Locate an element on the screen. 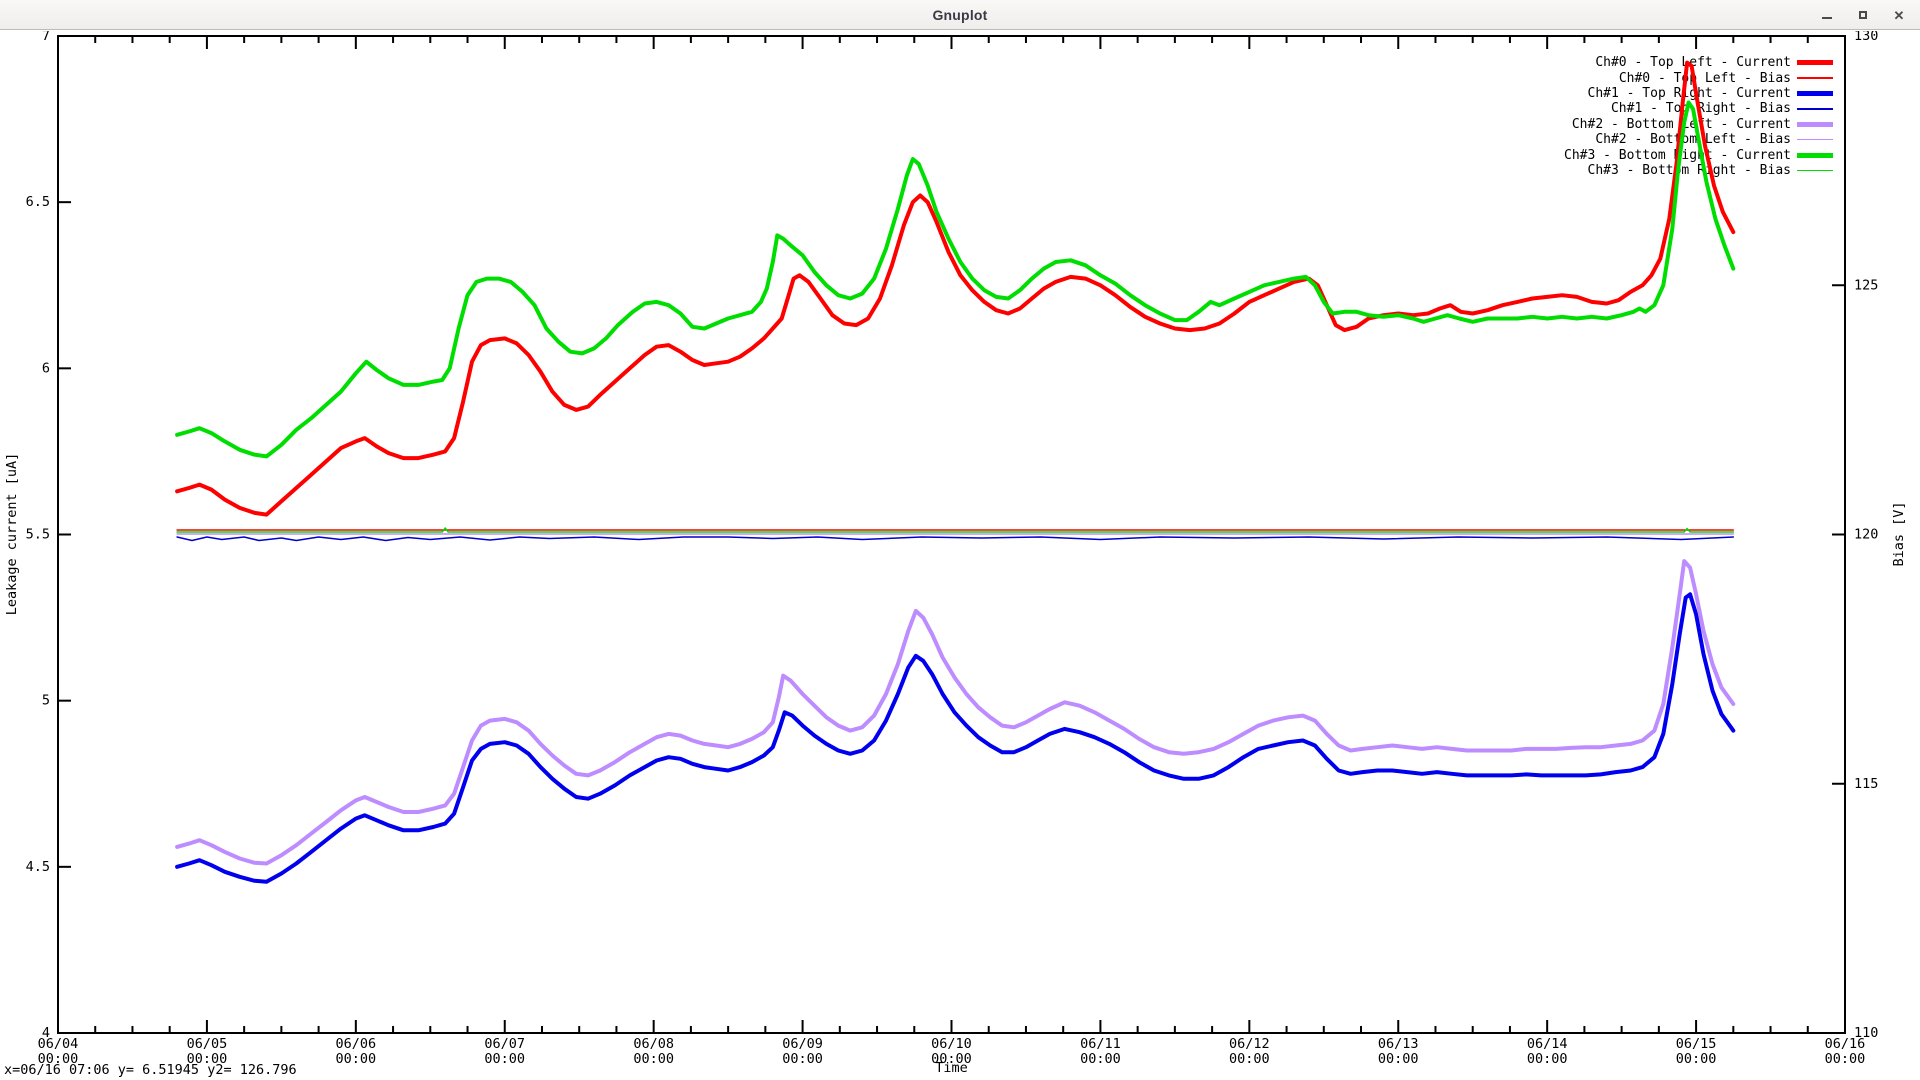 The height and width of the screenshot is (1080, 1920). x-tick-label: 06/09 is located at coordinates (802, 1044).